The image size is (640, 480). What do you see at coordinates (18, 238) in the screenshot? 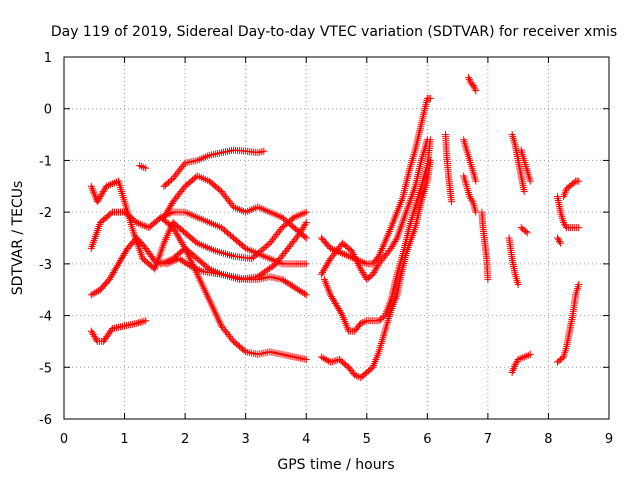
I see `y-axis-label: SDTVAR / TECUs` at bounding box center [18, 238].